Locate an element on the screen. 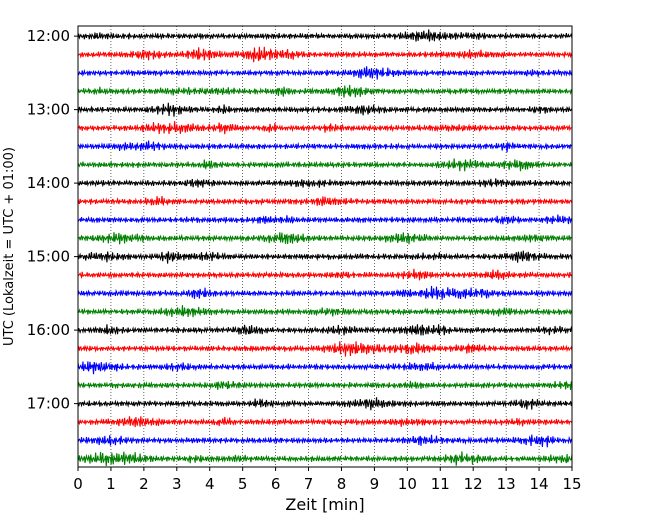  x-tick-label: 11 is located at coordinates (440, 484).